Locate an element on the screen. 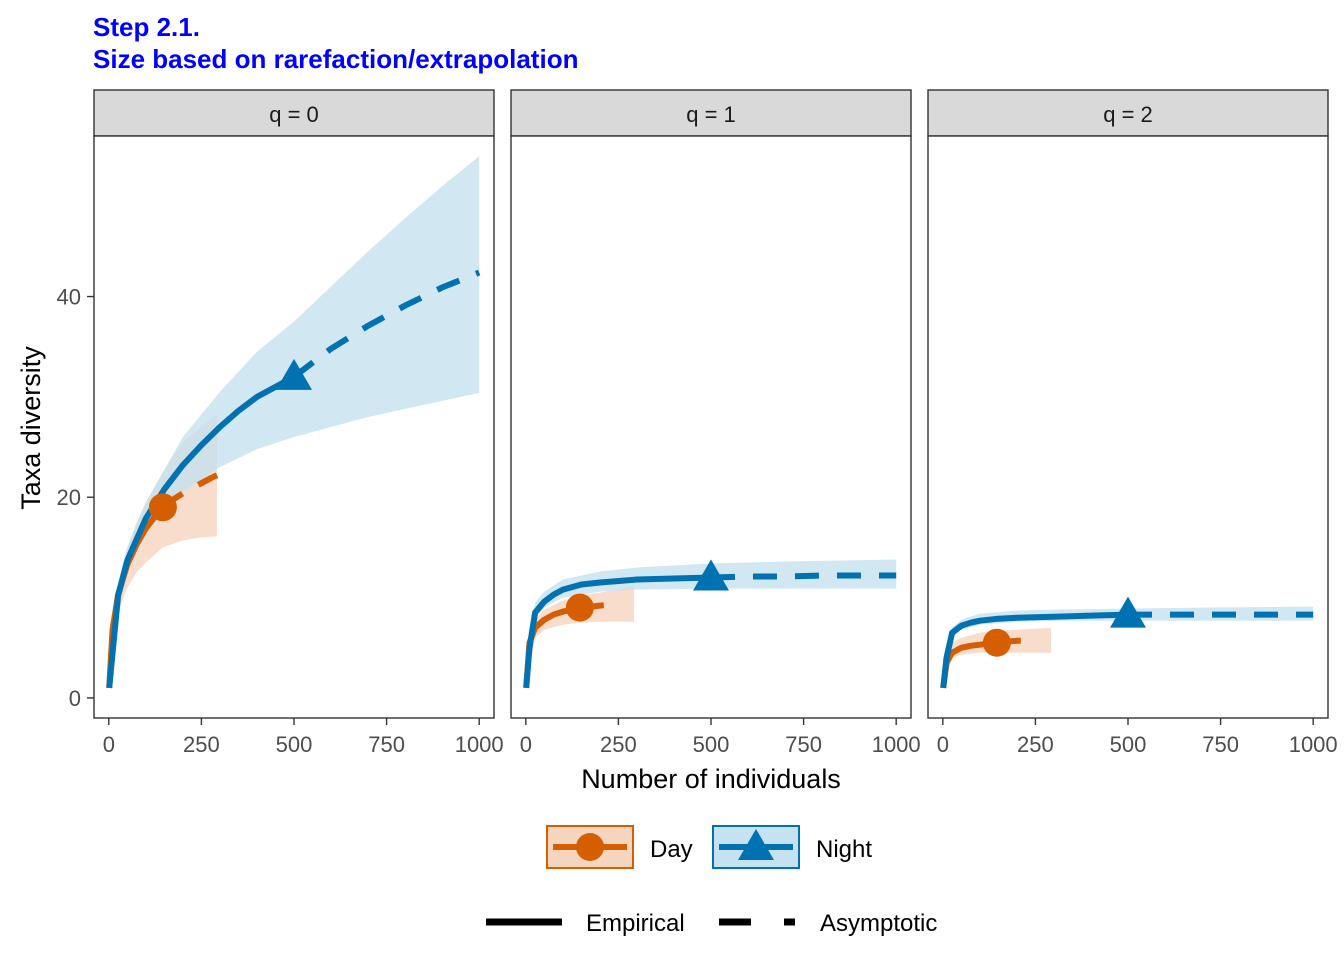 The width and height of the screenshot is (1344, 960). legend-label-empirical: Empirical is located at coordinates (635, 923).